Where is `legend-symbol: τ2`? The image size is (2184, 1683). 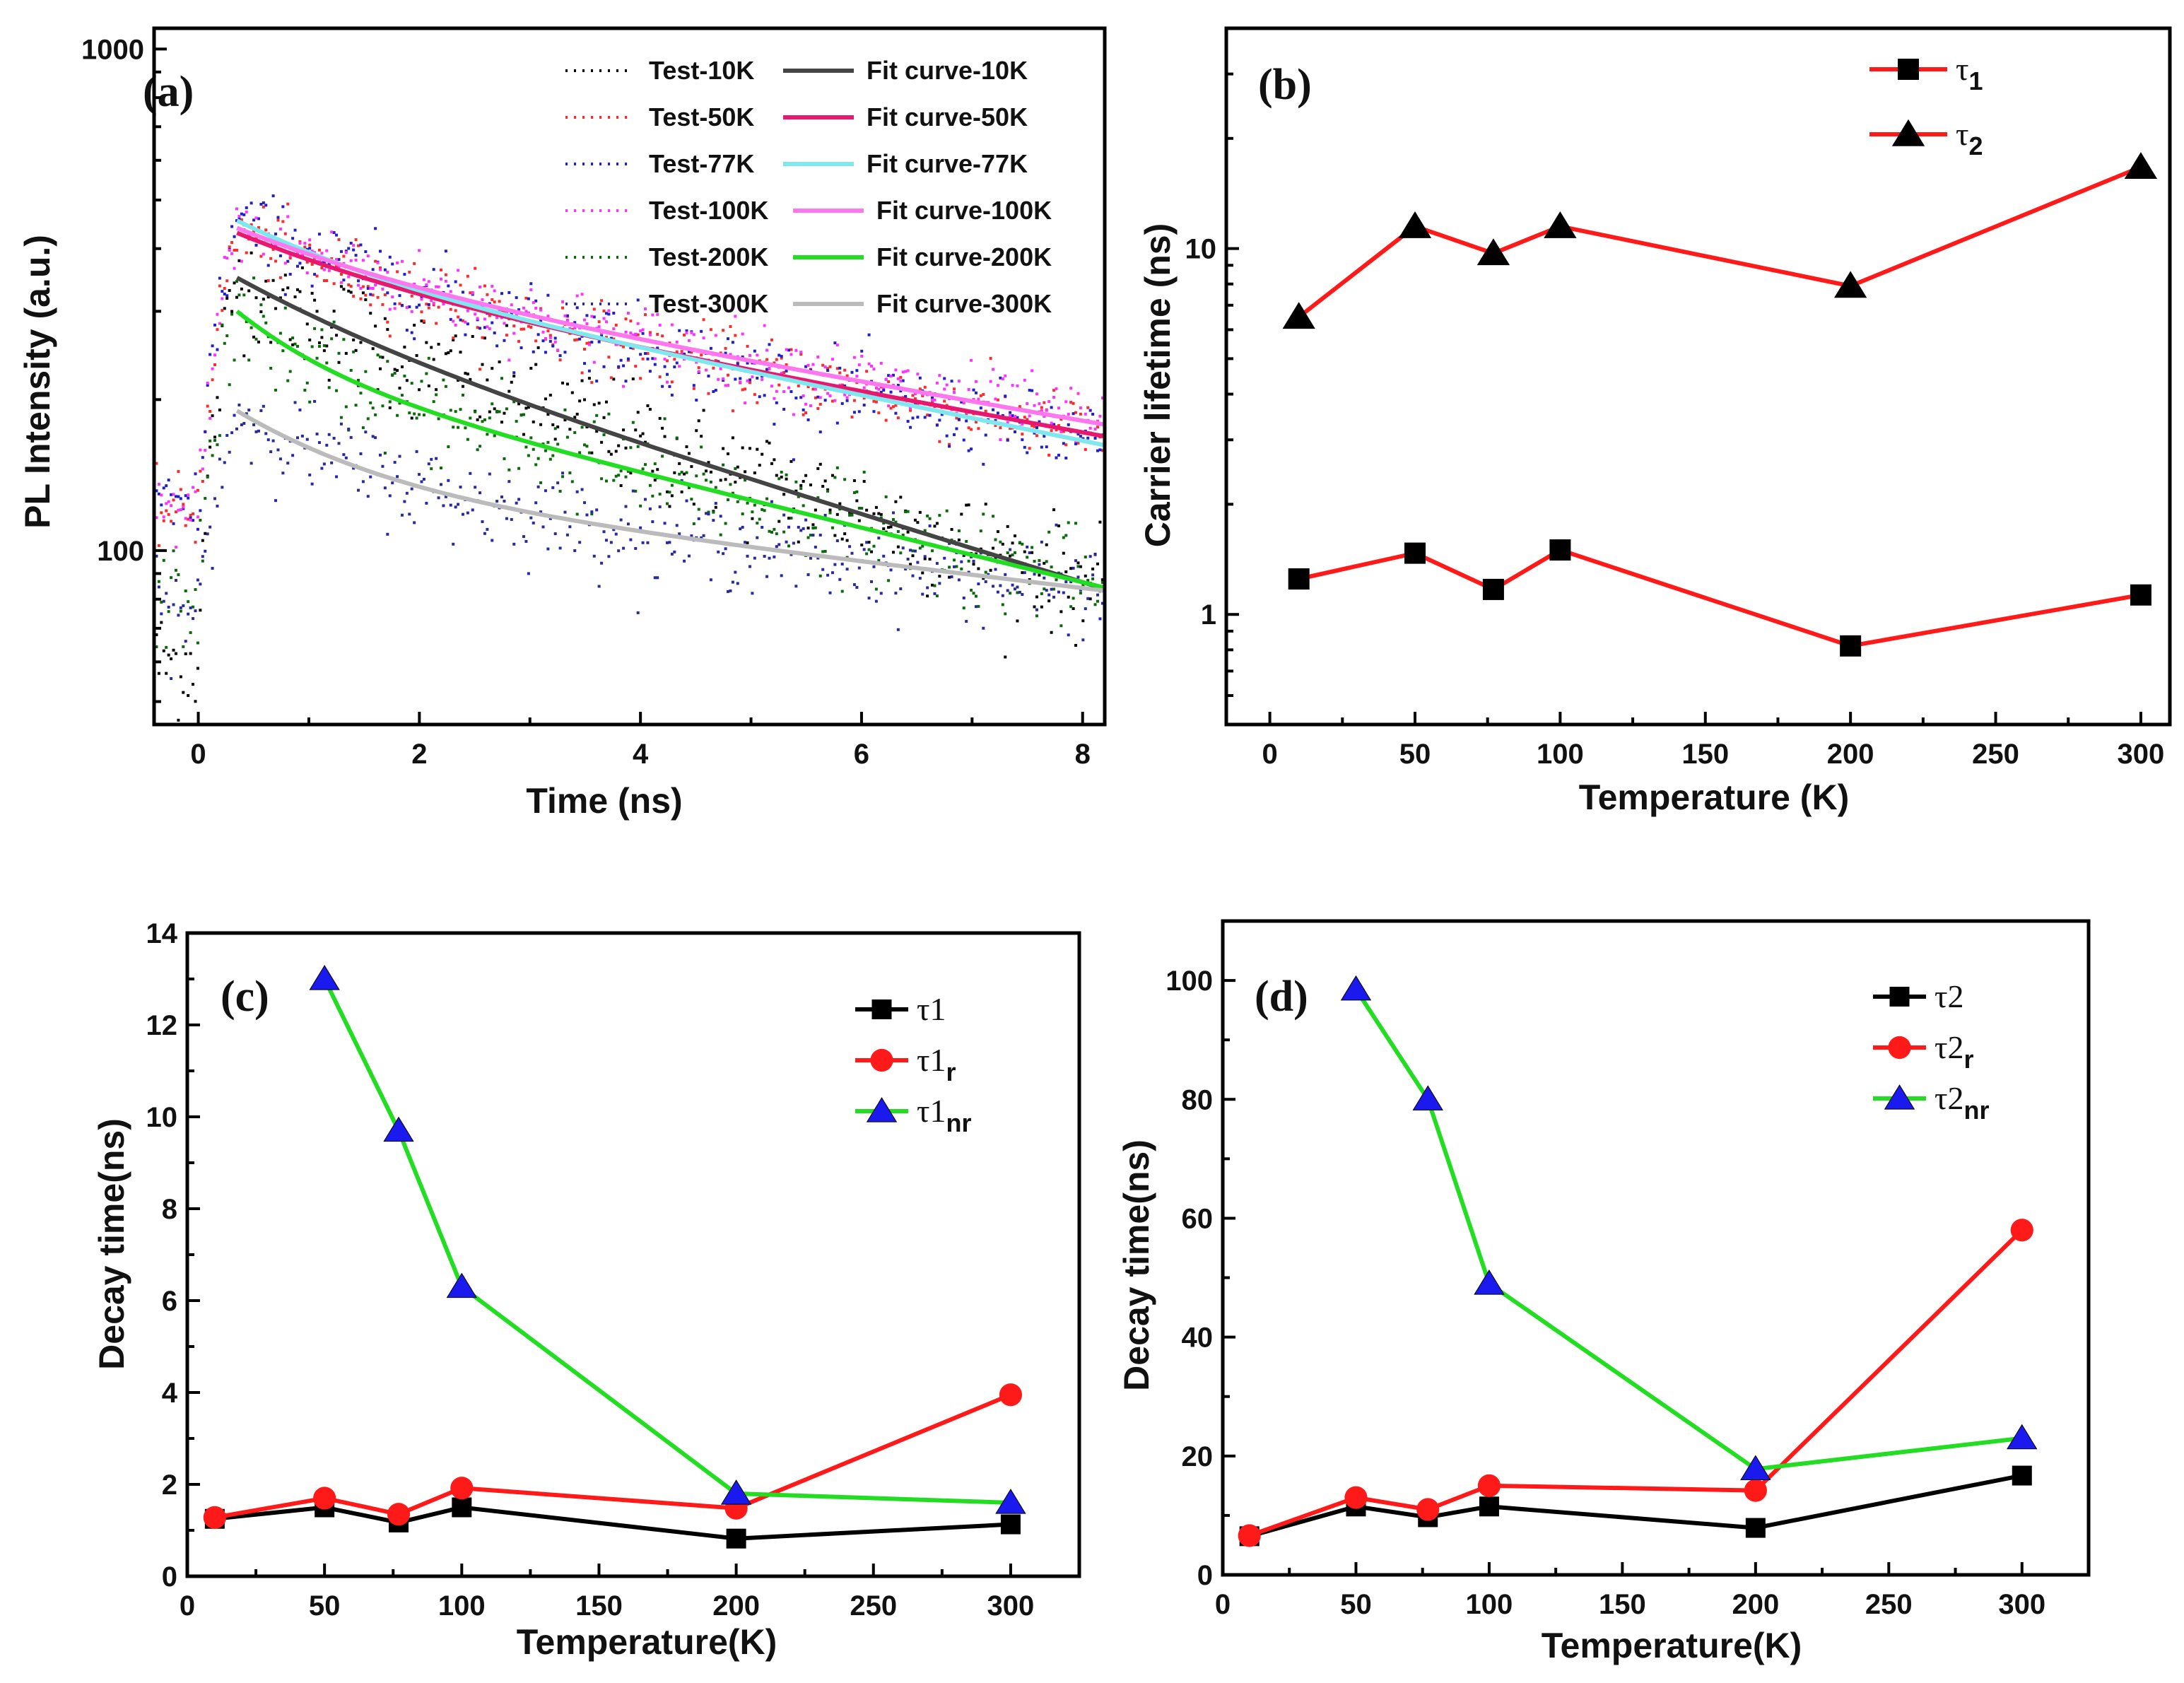 legend-symbol: τ2 is located at coordinates (1949, 996).